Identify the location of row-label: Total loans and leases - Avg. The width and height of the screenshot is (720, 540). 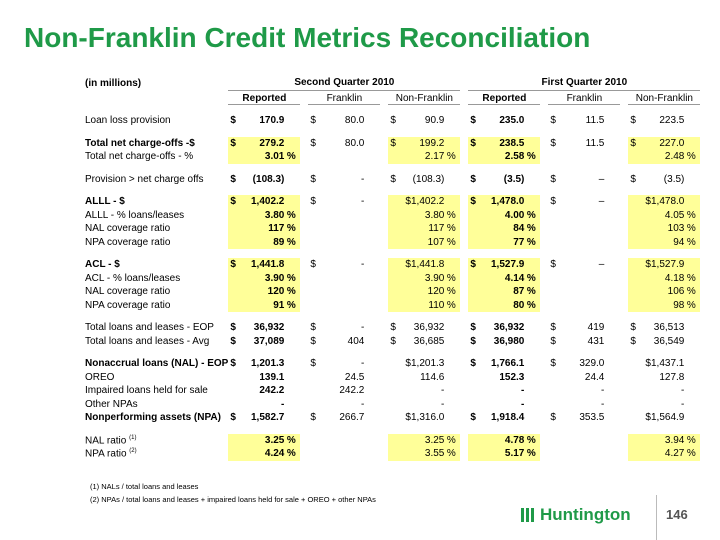
(156, 342).